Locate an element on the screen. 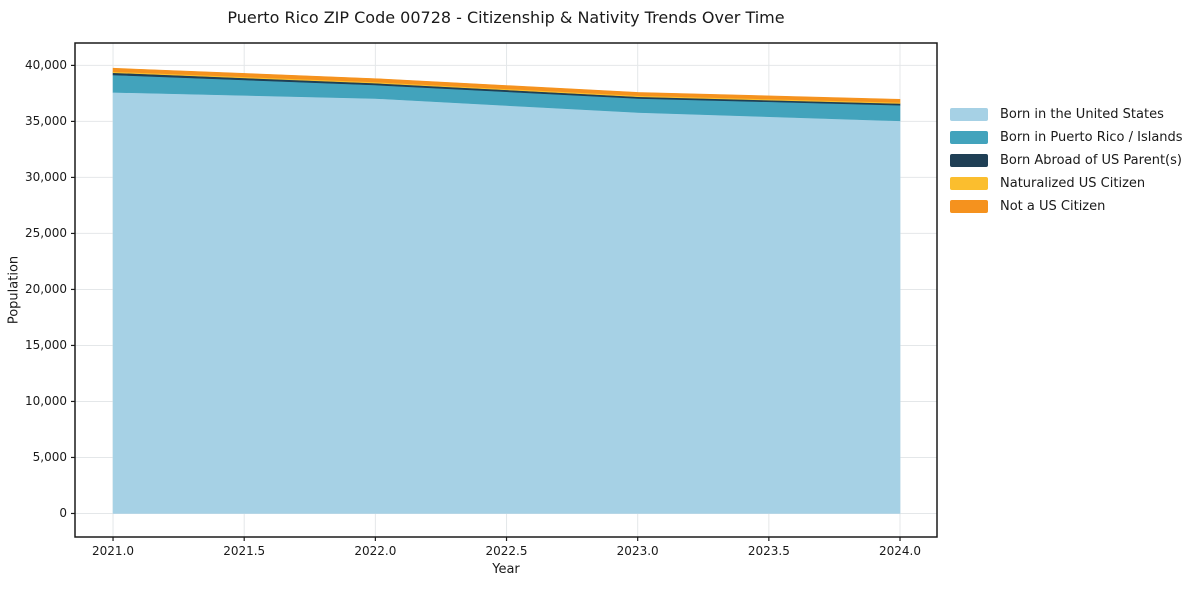 This screenshot has width=1189, height=590. legend-label: Born in the United States is located at coordinates (1082, 114).